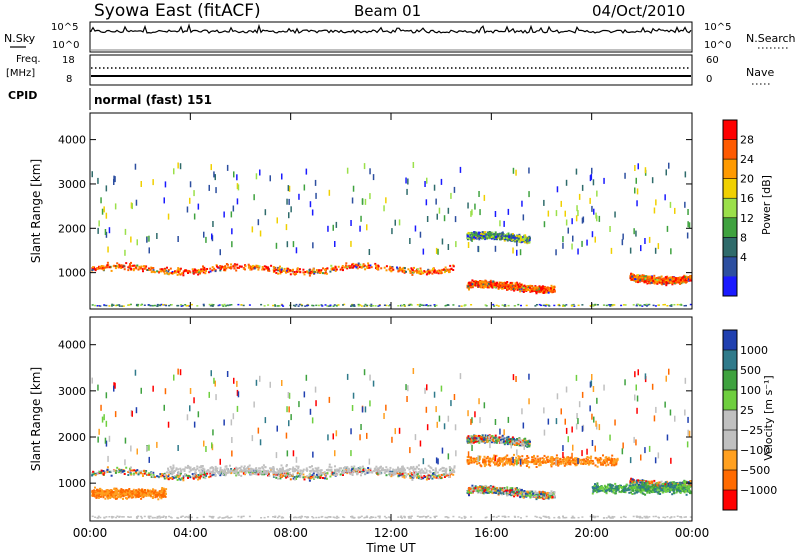  Describe the element at coordinates (743, 237) in the screenshot. I see `colorbar-tick-label: 8` at that location.